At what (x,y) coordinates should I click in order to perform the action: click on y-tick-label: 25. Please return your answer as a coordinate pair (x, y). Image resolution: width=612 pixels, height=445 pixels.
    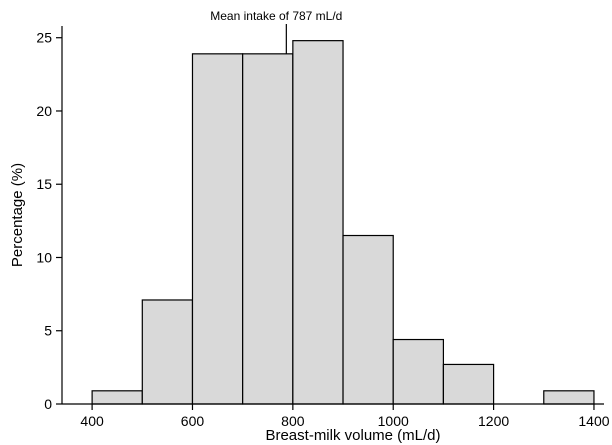
    Looking at the image, I should click on (44, 38).